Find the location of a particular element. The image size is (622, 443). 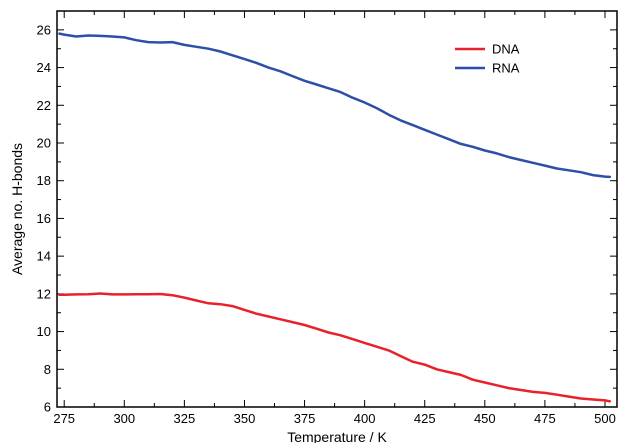

y-tick-label: 6 is located at coordinates (47, 407).